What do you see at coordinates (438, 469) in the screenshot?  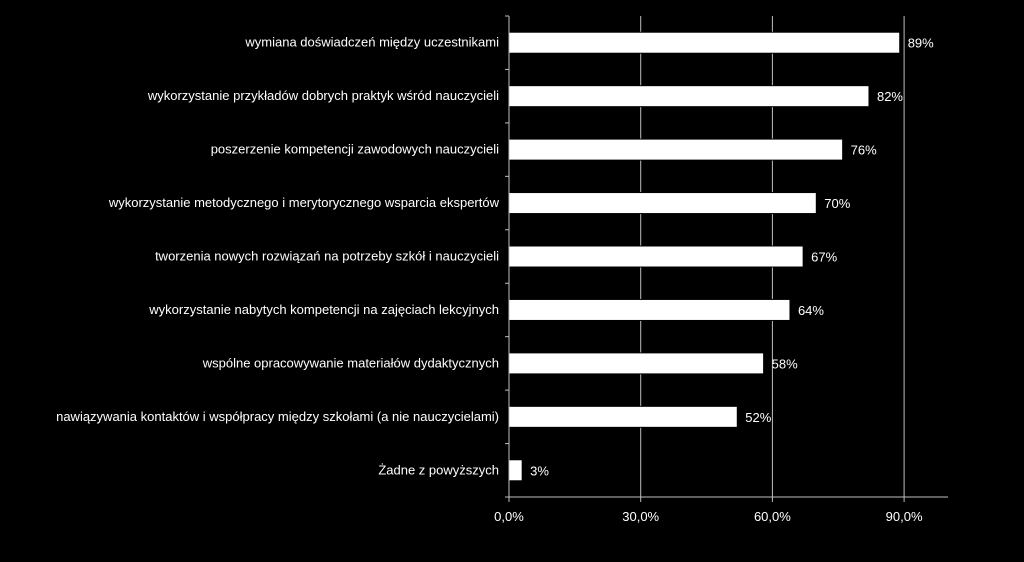 I see `category-label-8: Żadne z powyższych` at bounding box center [438, 469].